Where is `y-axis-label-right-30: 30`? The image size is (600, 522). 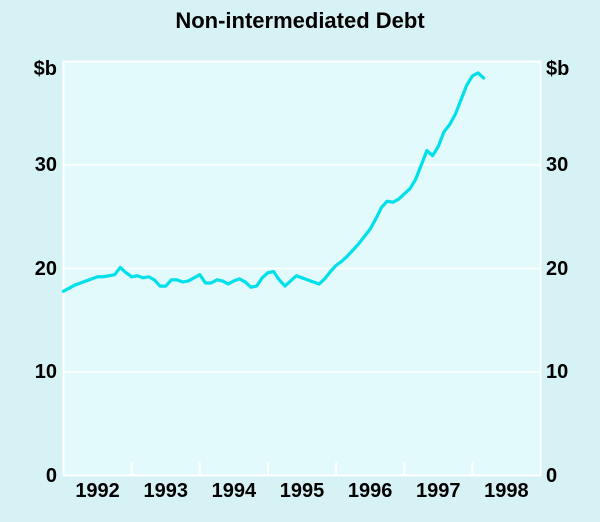
y-axis-label-right-30: 30 is located at coordinates (557, 165).